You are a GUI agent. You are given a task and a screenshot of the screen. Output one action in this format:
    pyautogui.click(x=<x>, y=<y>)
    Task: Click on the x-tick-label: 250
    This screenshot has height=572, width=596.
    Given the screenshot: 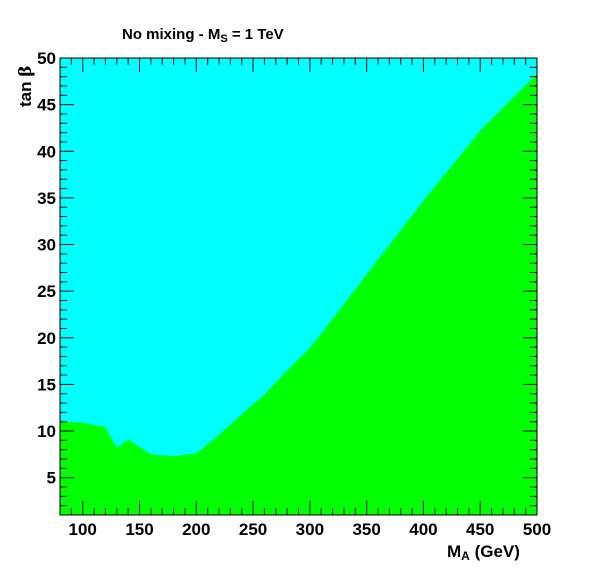 What is the action you would take?
    pyautogui.click(x=253, y=529)
    